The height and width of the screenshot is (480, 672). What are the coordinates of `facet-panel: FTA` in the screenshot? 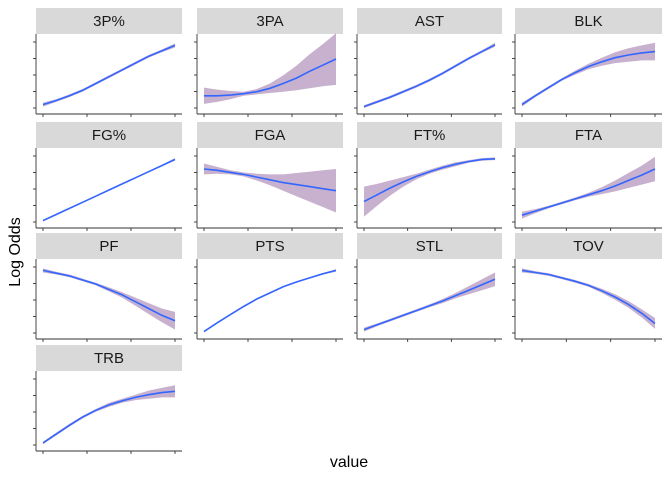 It's located at (587, 176).